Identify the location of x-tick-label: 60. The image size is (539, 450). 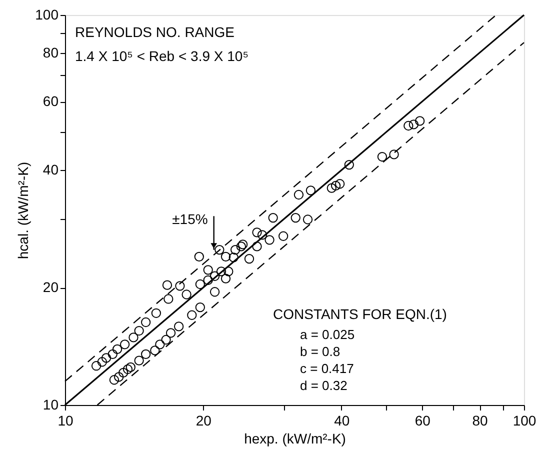
(422, 420).